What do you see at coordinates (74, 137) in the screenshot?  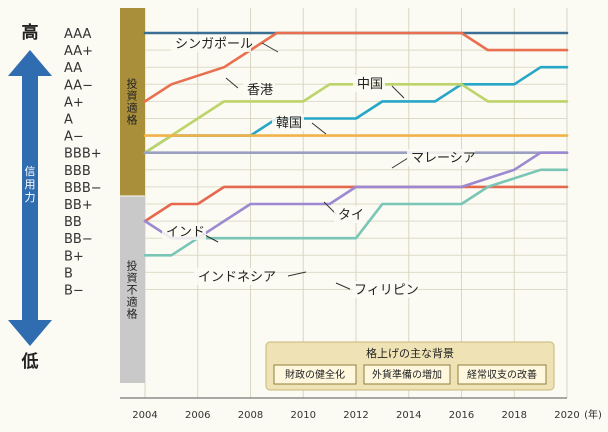 I see `rating-tick-label: A−` at bounding box center [74, 137].